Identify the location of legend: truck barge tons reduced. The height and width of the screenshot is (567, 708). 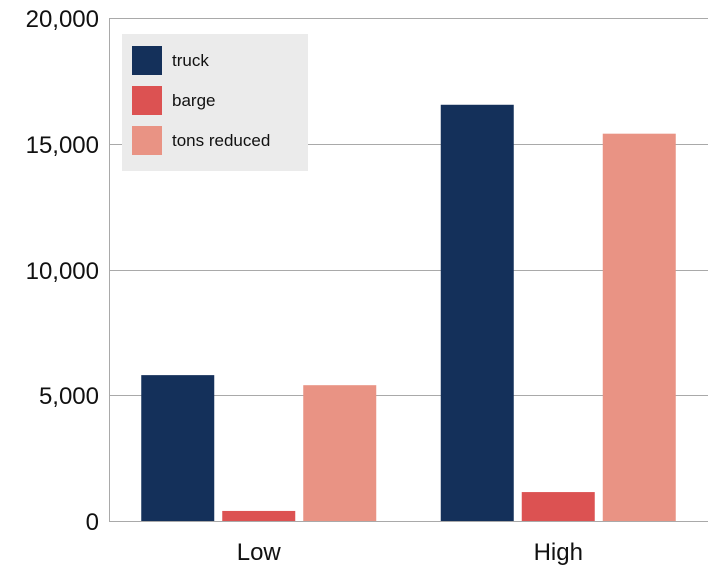
(215, 102).